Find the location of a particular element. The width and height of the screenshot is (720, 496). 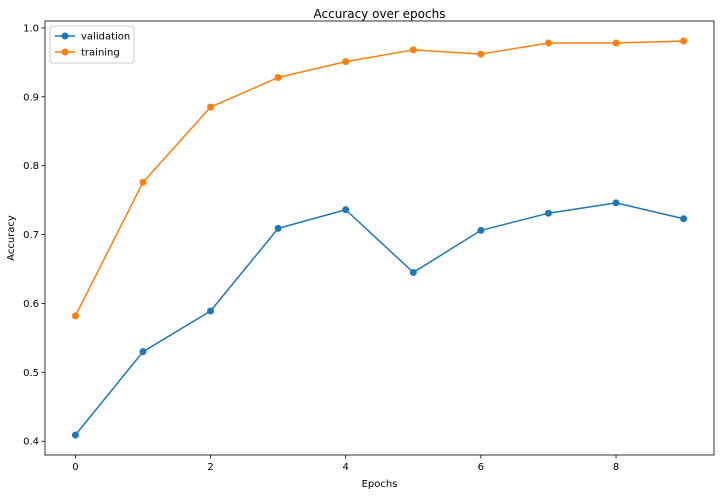

x-tick-label-4: 4 is located at coordinates (346, 467).